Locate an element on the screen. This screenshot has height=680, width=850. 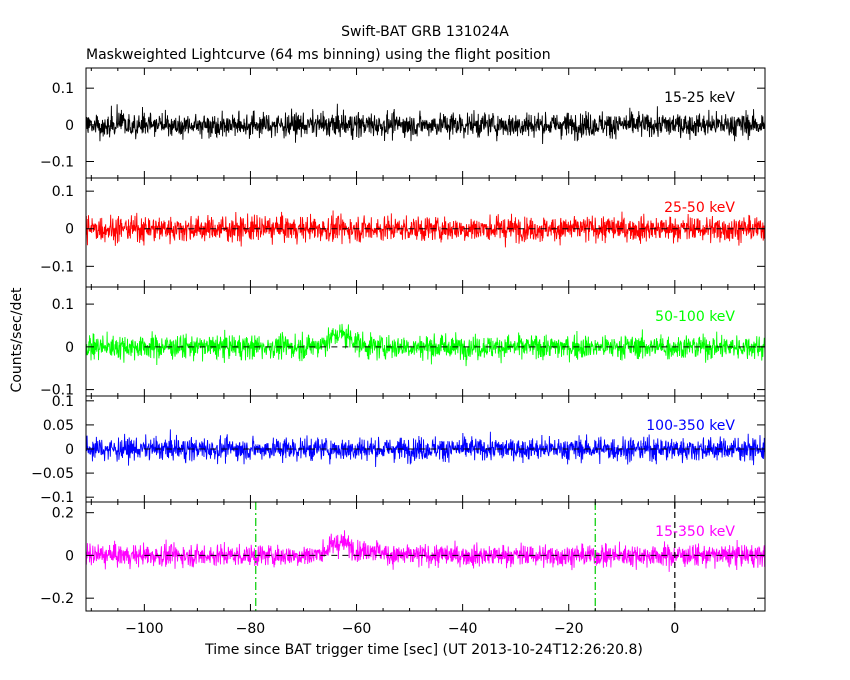
chart-title: Swift-BAT GRB 131024A is located at coordinates (425, 32).